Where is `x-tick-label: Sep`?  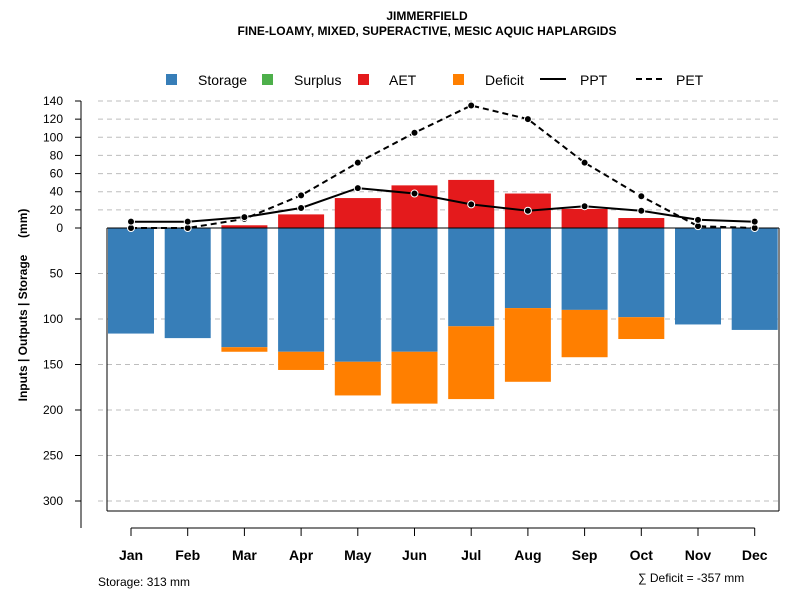 x-tick-label: Sep is located at coordinates (585, 555).